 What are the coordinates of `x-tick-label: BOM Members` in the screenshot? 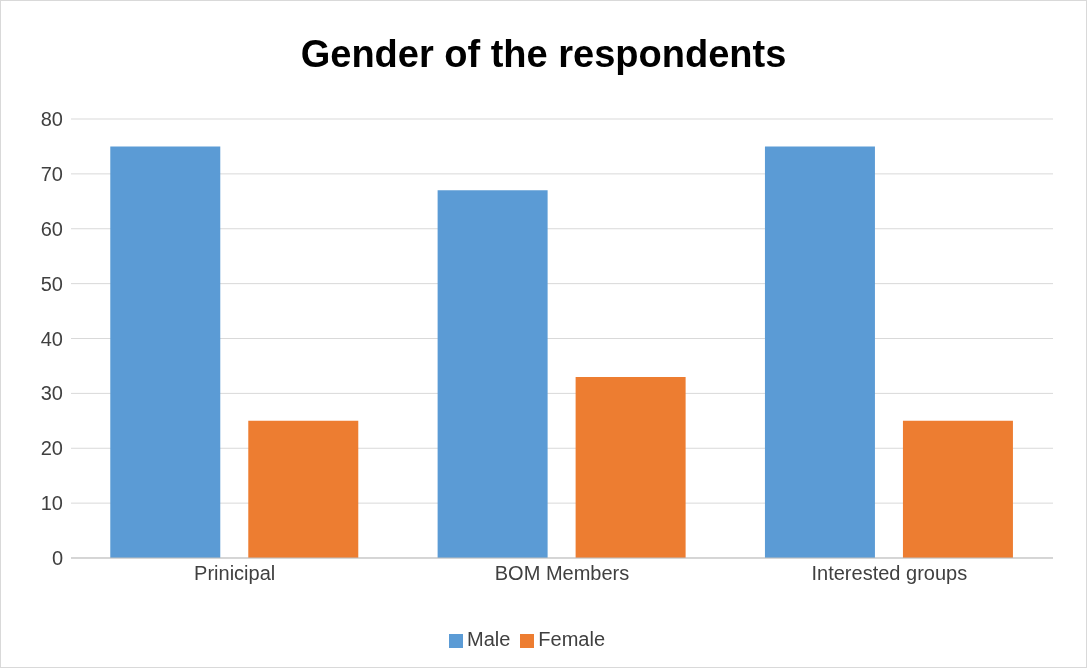 It's located at (562, 573).